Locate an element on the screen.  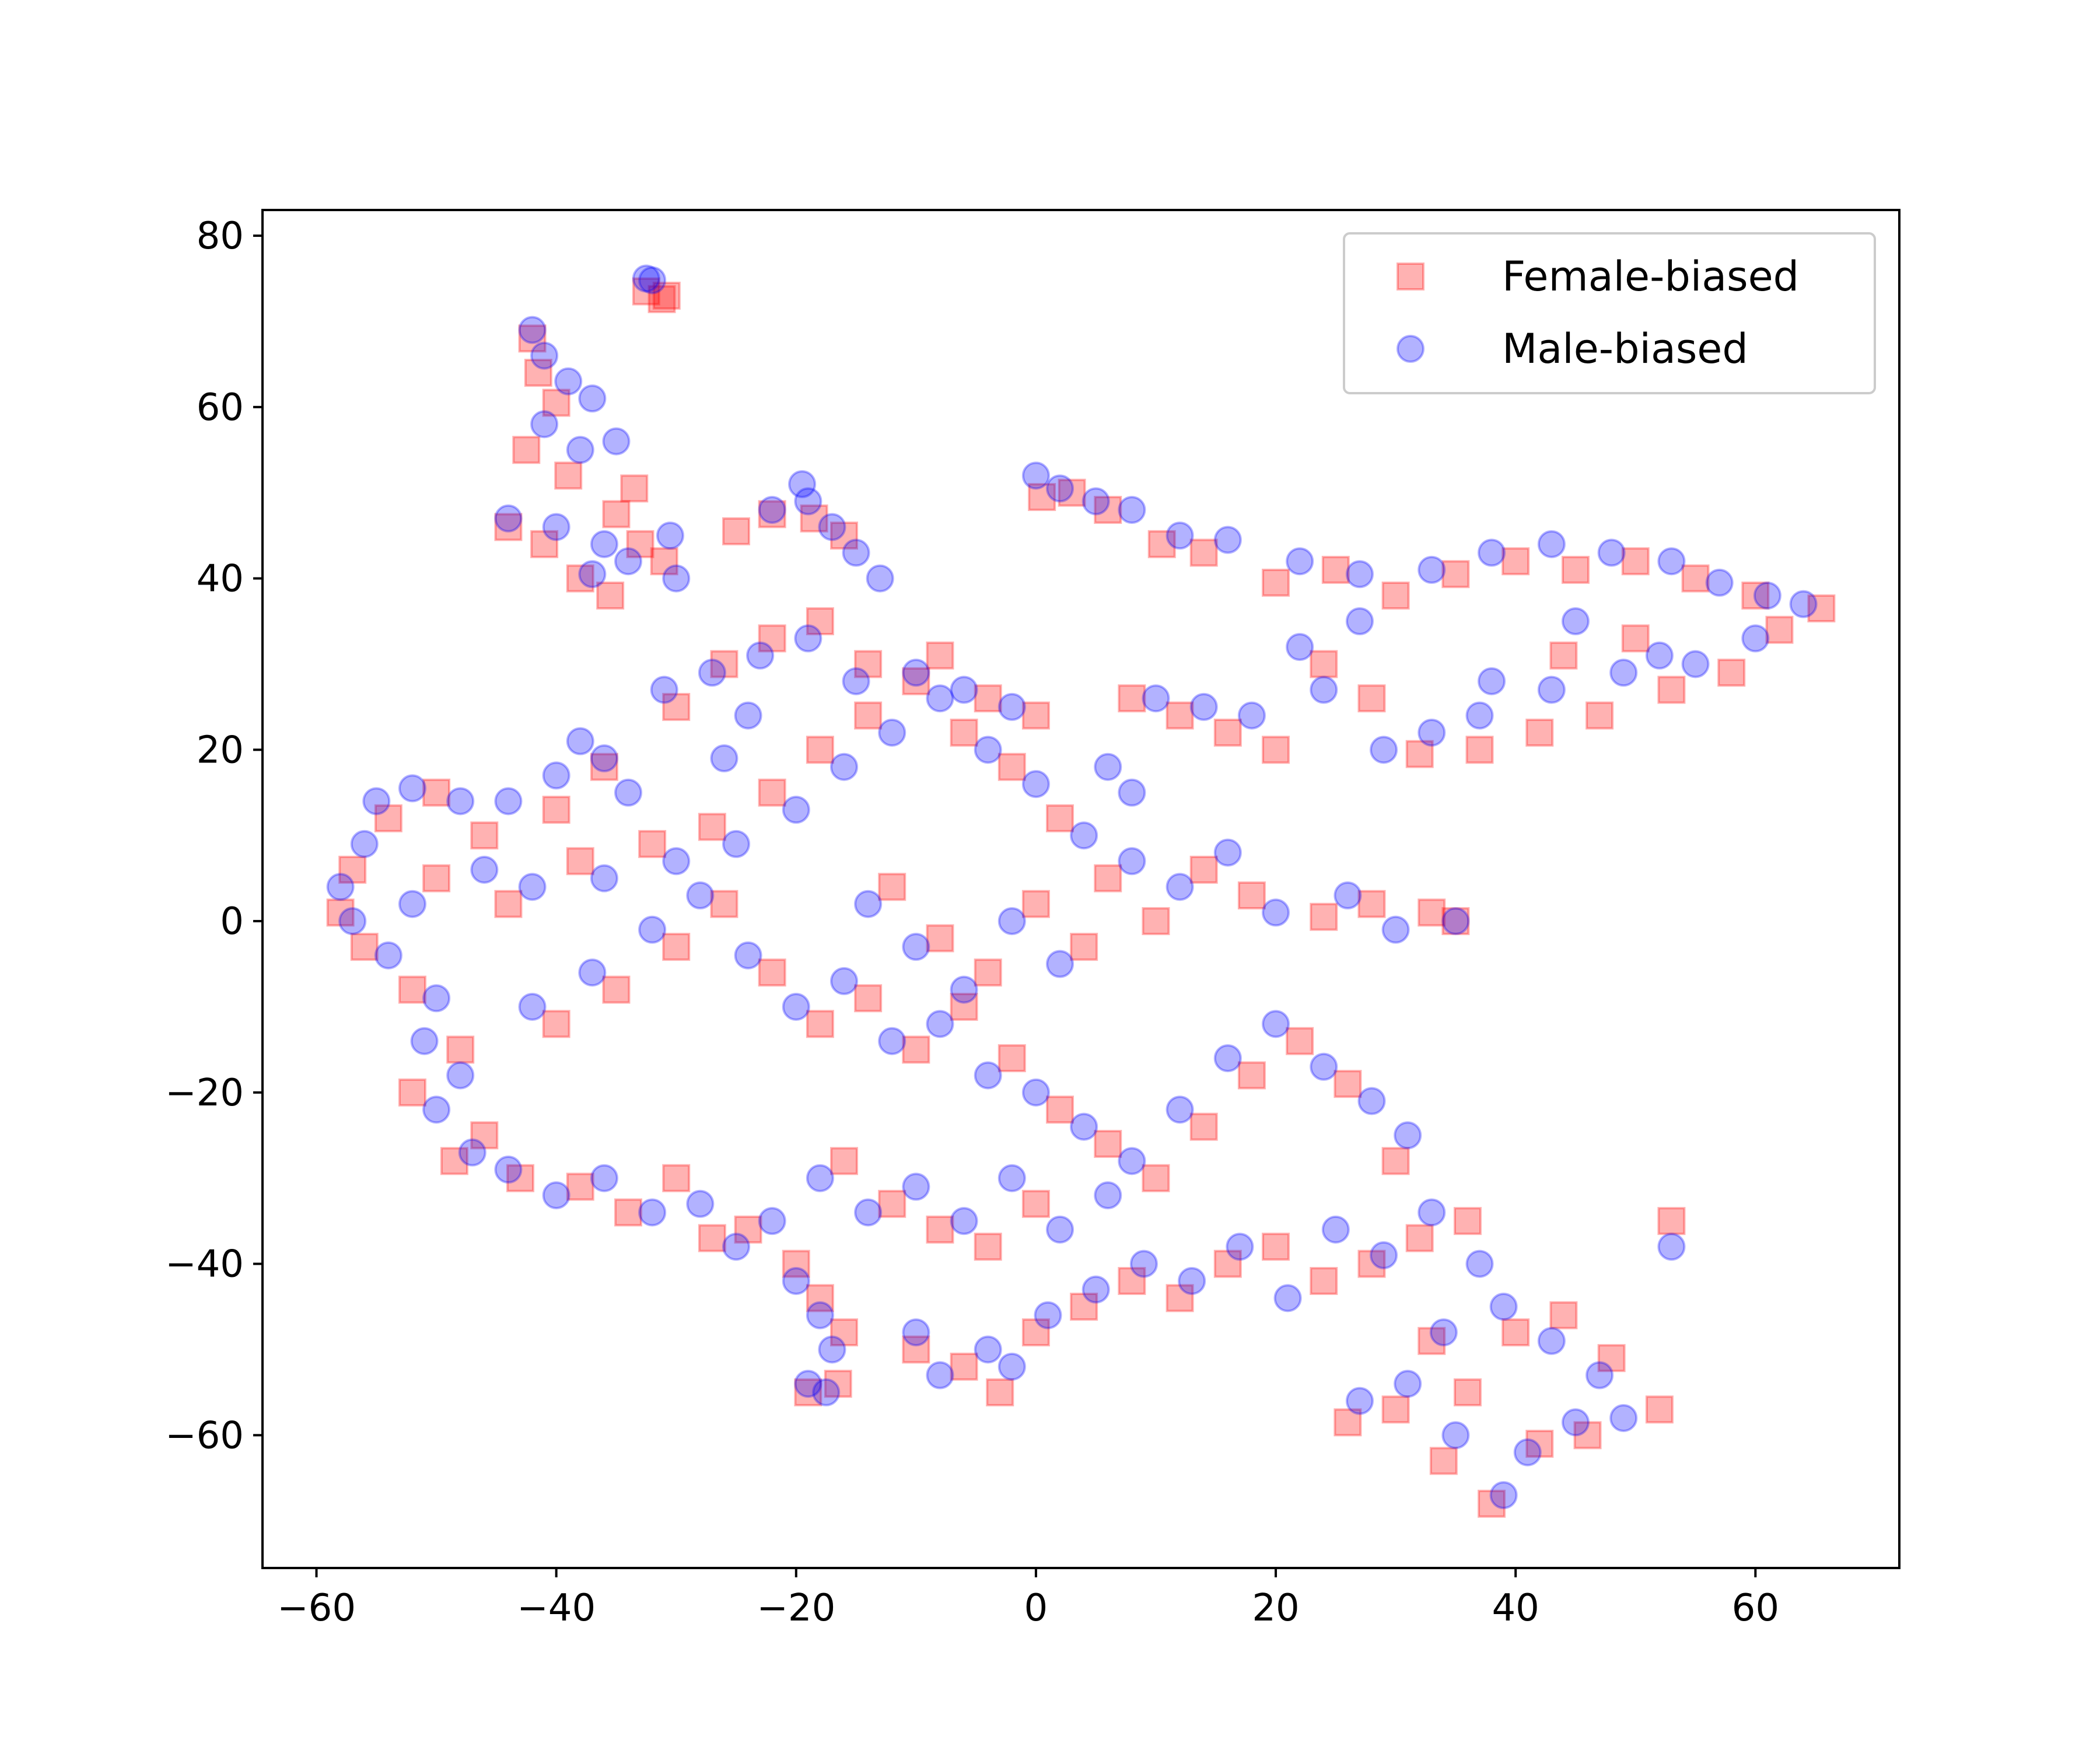
y-tick-label: 0 is located at coordinates (232, 921).